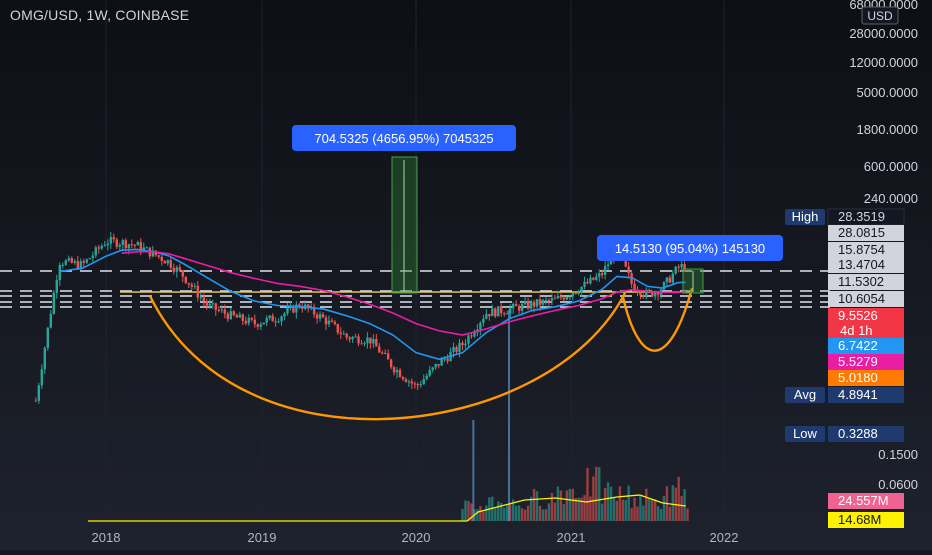 This screenshot has width=932, height=555. Describe the element at coordinates (858, 345) in the screenshot. I see `price-tag-value: 6.7422` at that location.